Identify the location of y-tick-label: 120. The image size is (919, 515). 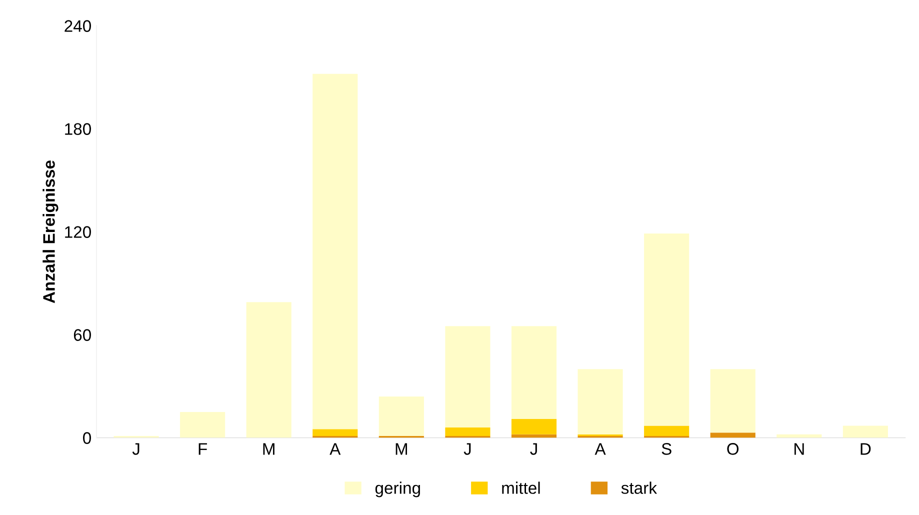
(78, 232).